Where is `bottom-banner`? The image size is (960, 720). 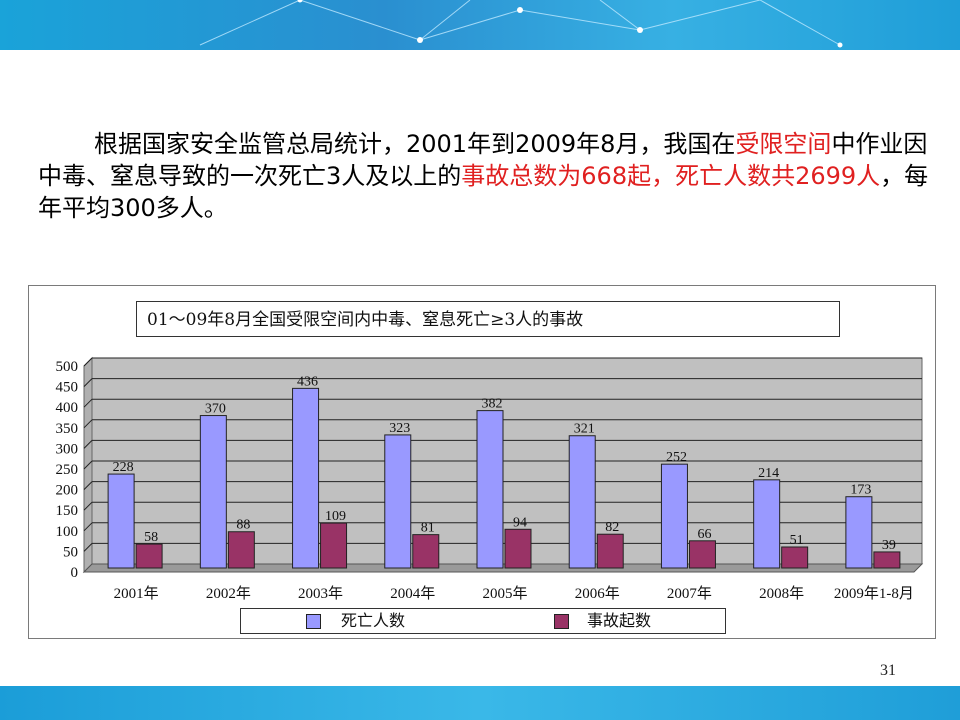 bottom-banner is located at coordinates (480, 703).